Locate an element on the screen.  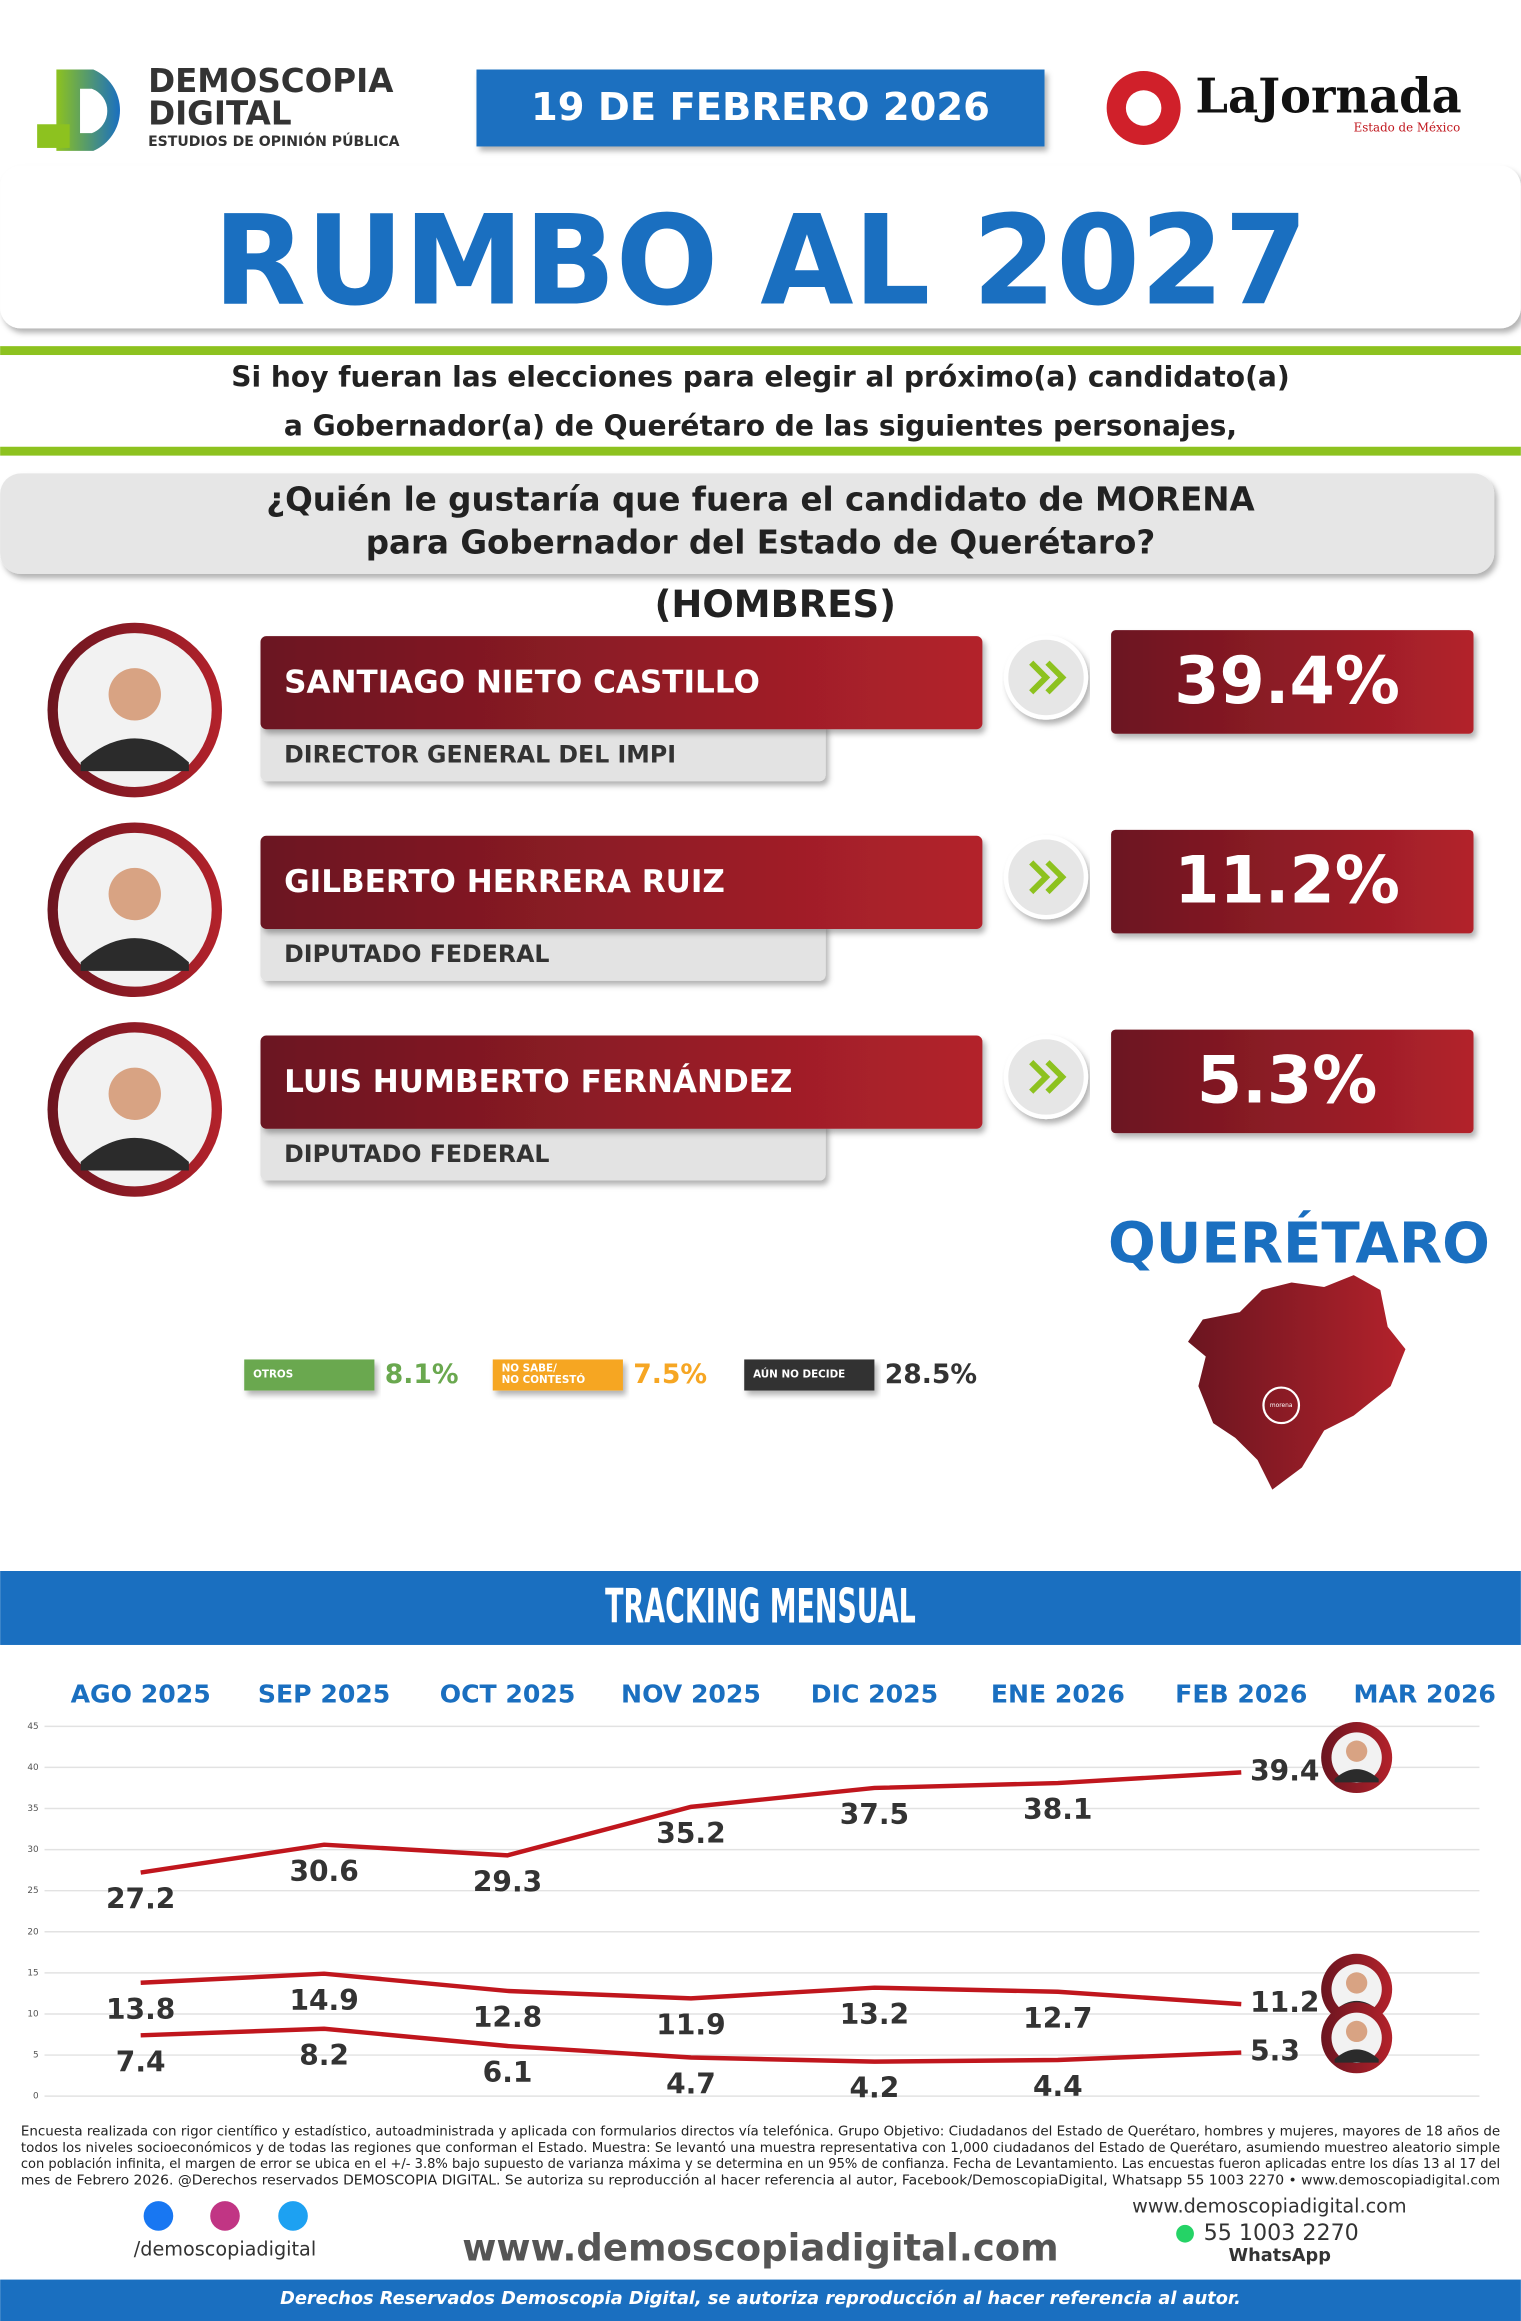
phone: 55 1003 2270 is located at coordinates (1281, 2233).